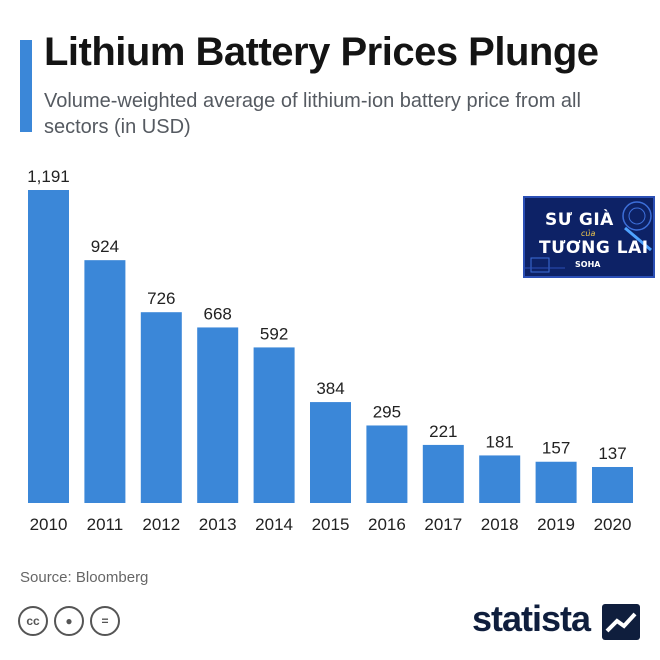 Image resolution: width=660 pixels, height=660 pixels. Describe the element at coordinates (612, 453) in the screenshot. I see `value-label-2020: 137` at that location.